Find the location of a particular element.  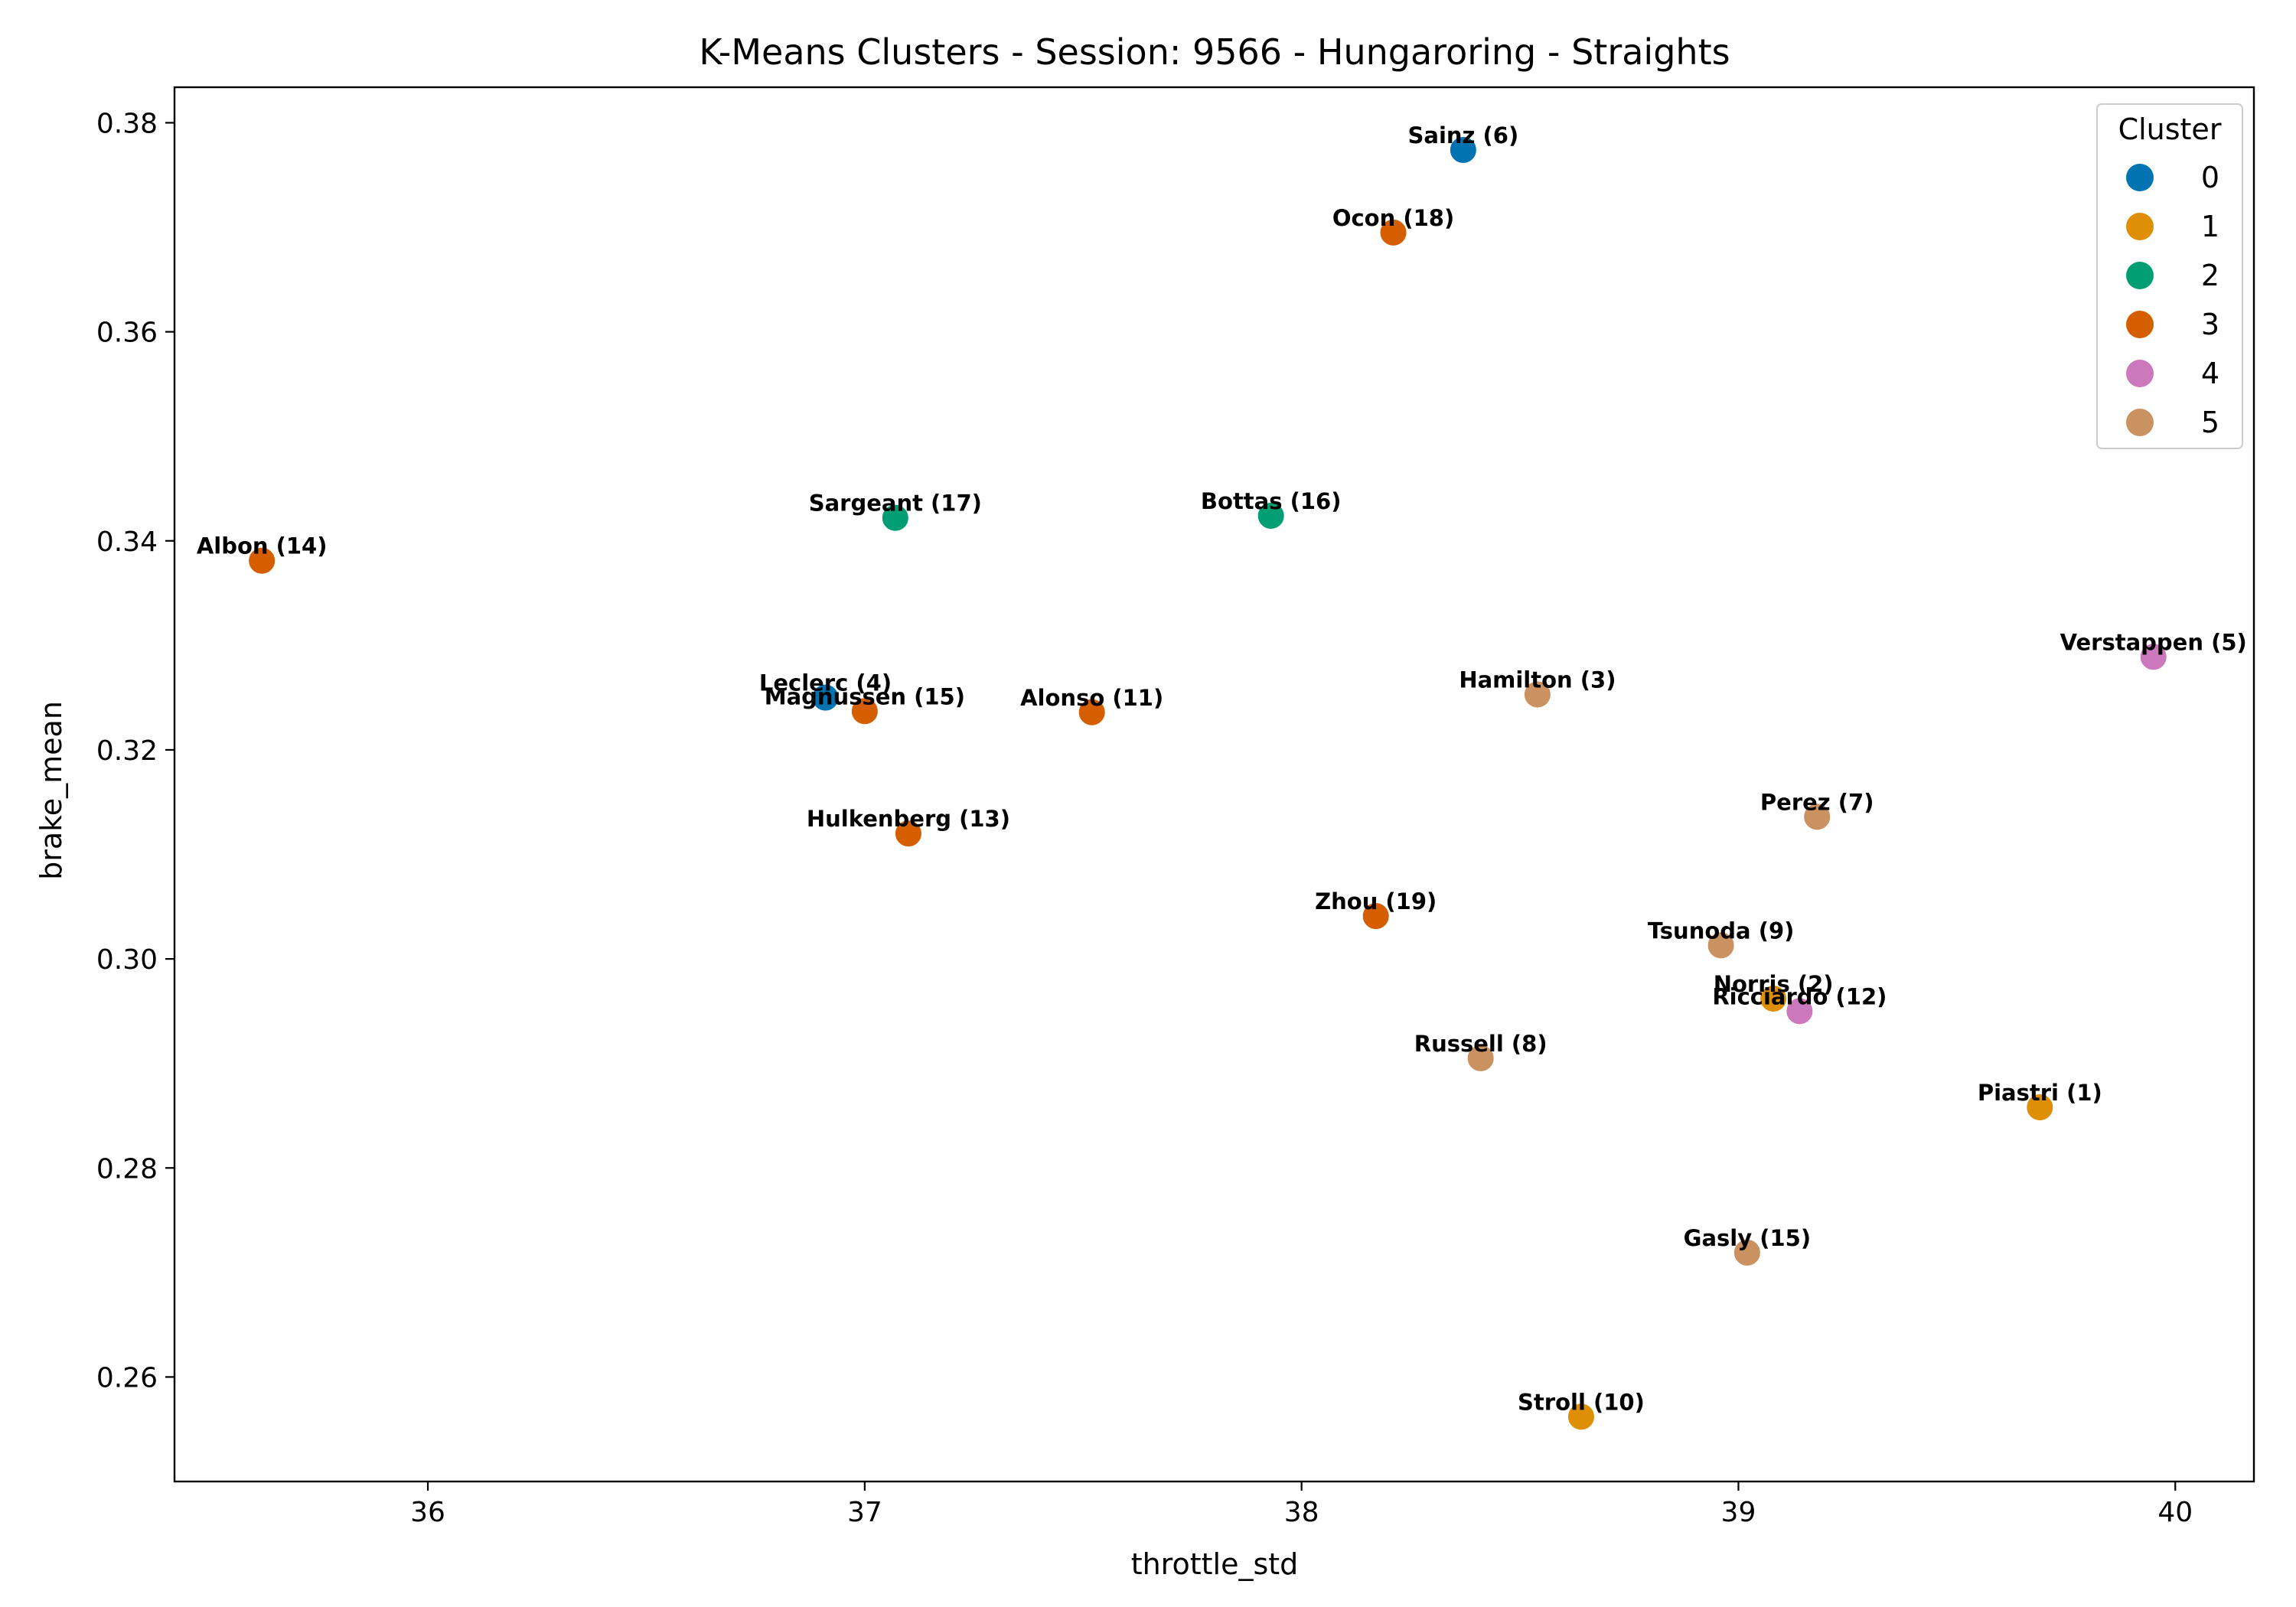

data-point-label: Stroll (10) is located at coordinates (1581, 1402).